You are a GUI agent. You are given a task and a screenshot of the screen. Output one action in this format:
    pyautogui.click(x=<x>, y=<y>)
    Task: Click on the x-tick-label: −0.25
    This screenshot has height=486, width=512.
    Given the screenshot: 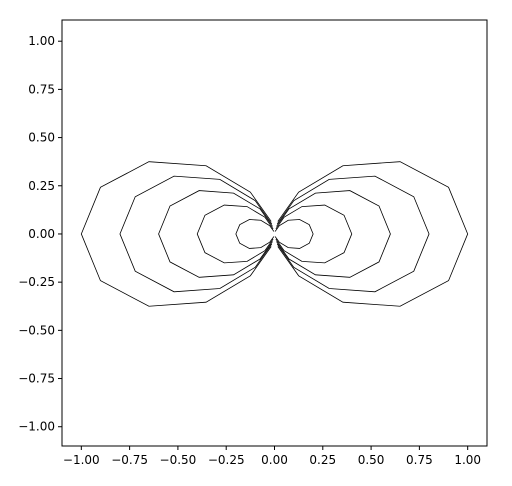 What is the action you would take?
    pyautogui.click(x=226, y=460)
    